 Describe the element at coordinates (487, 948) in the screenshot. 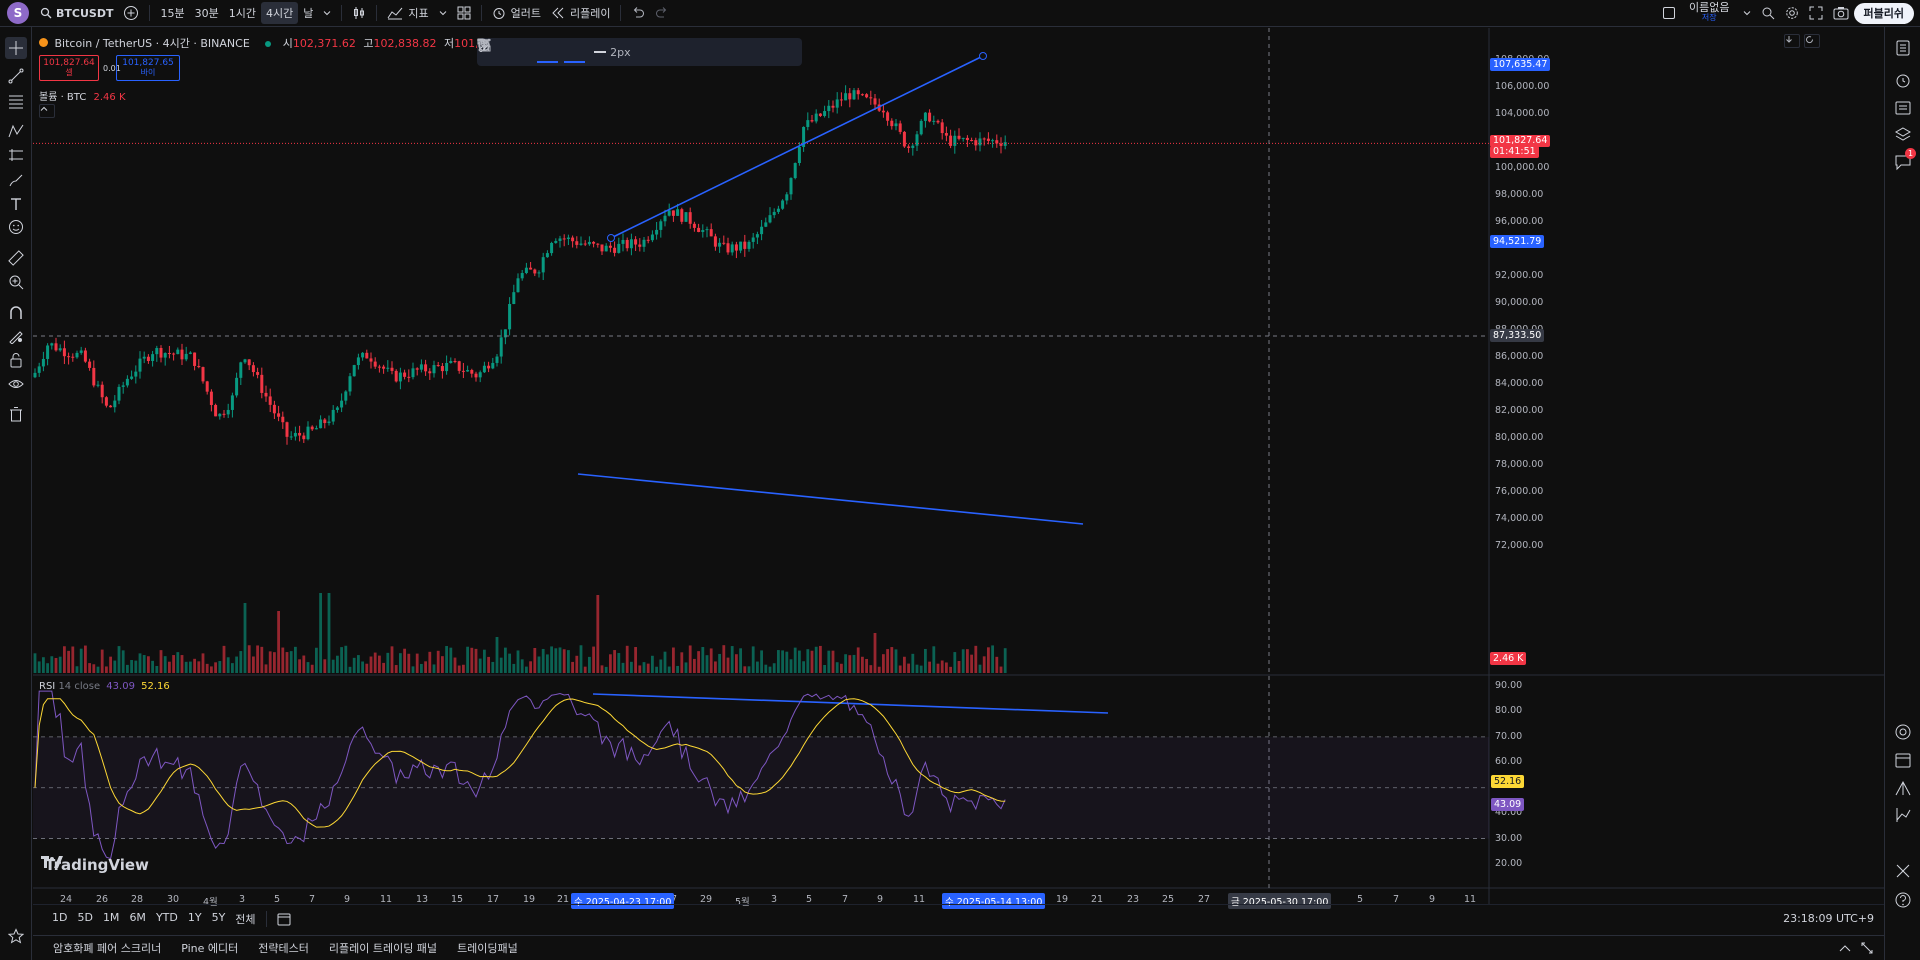

I see `bottom-tab: 트레이딩패널` at that location.